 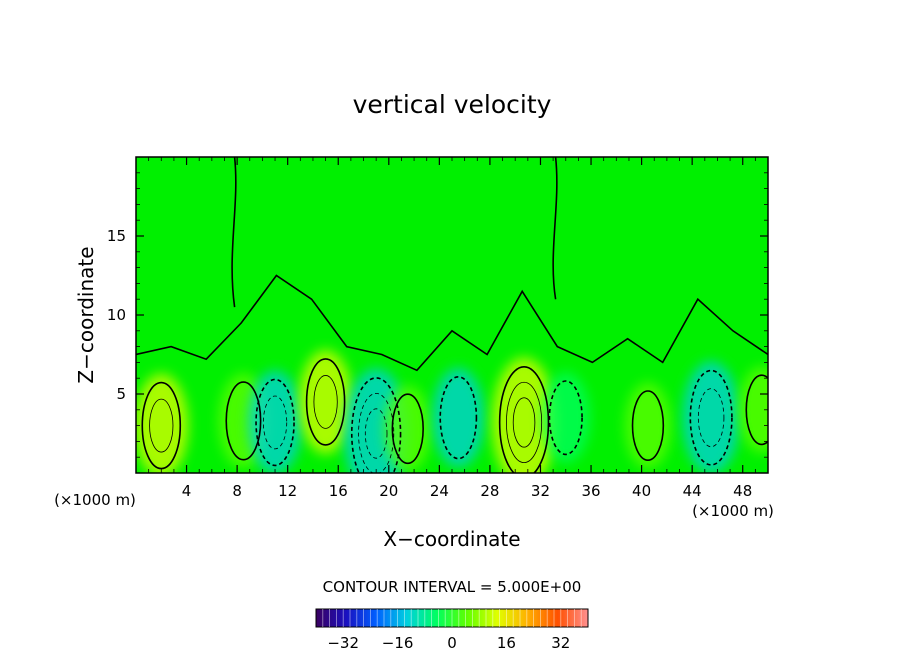 I want to click on colorbar-segments, so click(x=452, y=618).